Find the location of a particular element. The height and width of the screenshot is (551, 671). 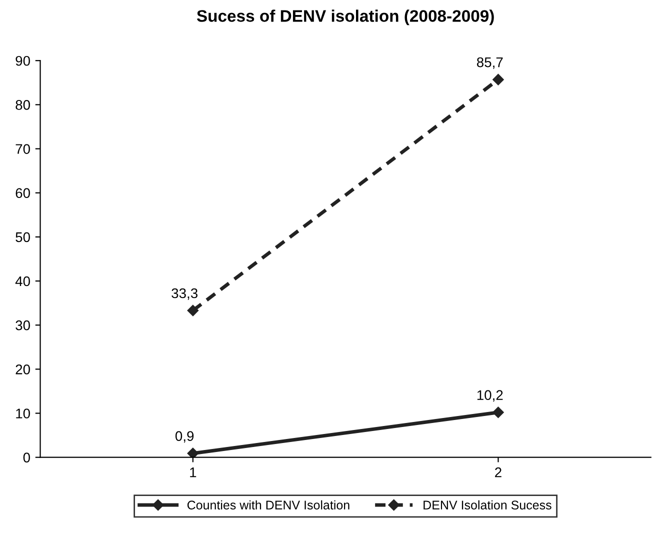

legend-label: Counties with DENV Isolation is located at coordinates (268, 505).